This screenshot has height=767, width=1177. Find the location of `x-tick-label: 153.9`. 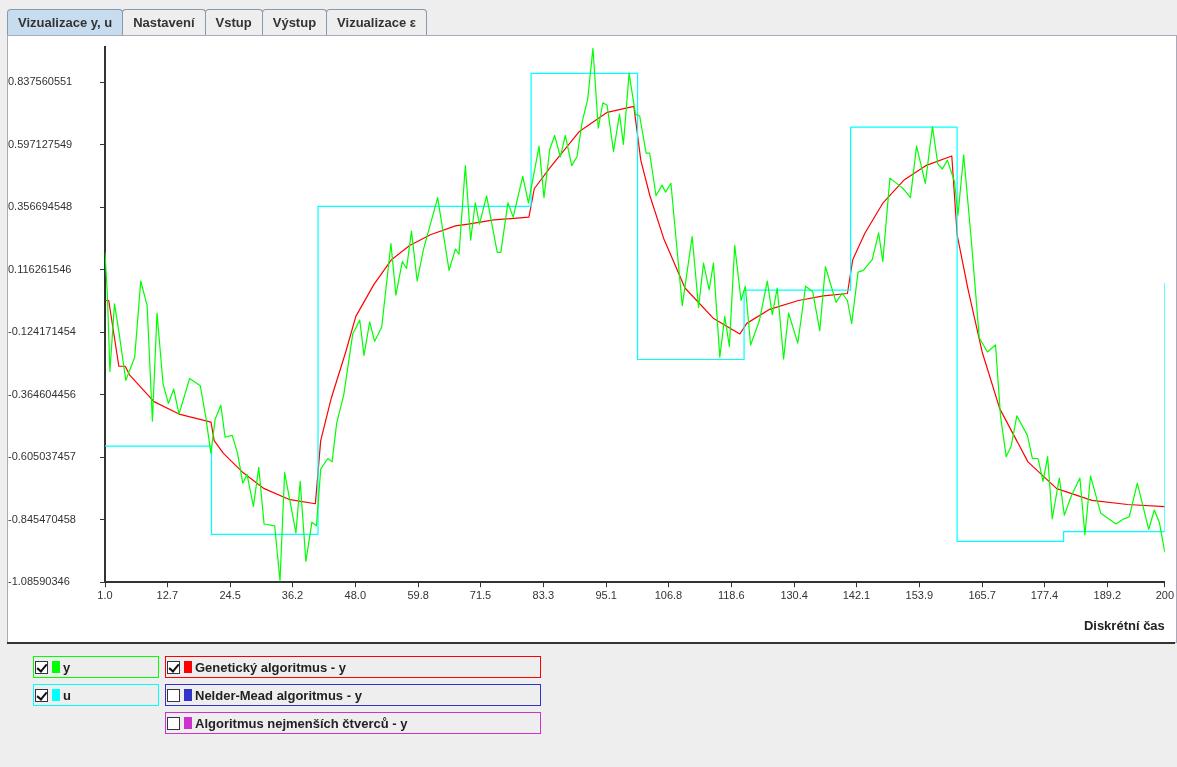

x-tick-label: 153.9 is located at coordinates (919, 594).